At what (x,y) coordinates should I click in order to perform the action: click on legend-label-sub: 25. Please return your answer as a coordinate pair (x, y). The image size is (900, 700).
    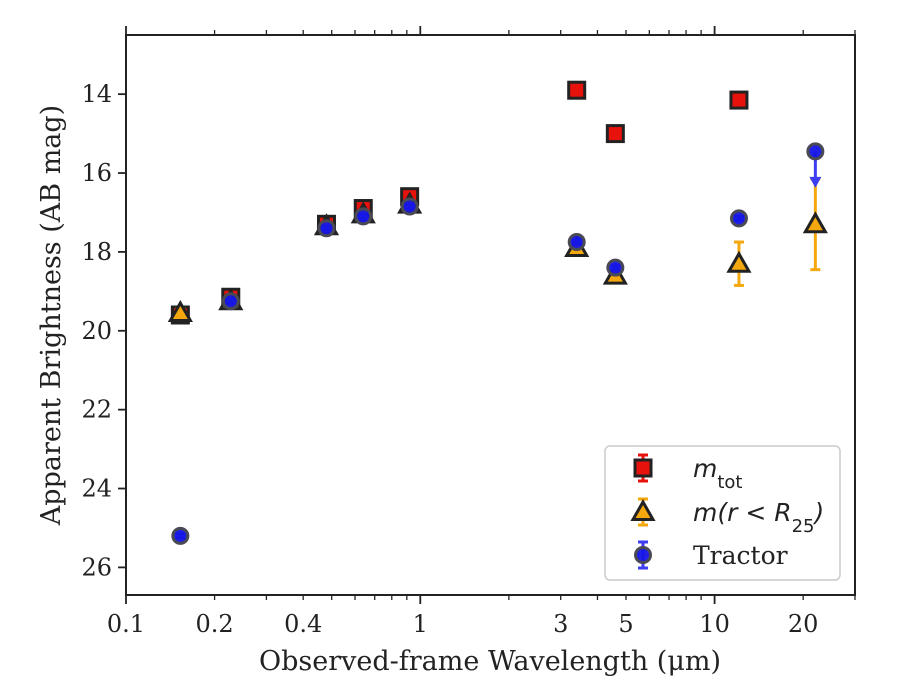
    Looking at the image, I should click on (803, 526).